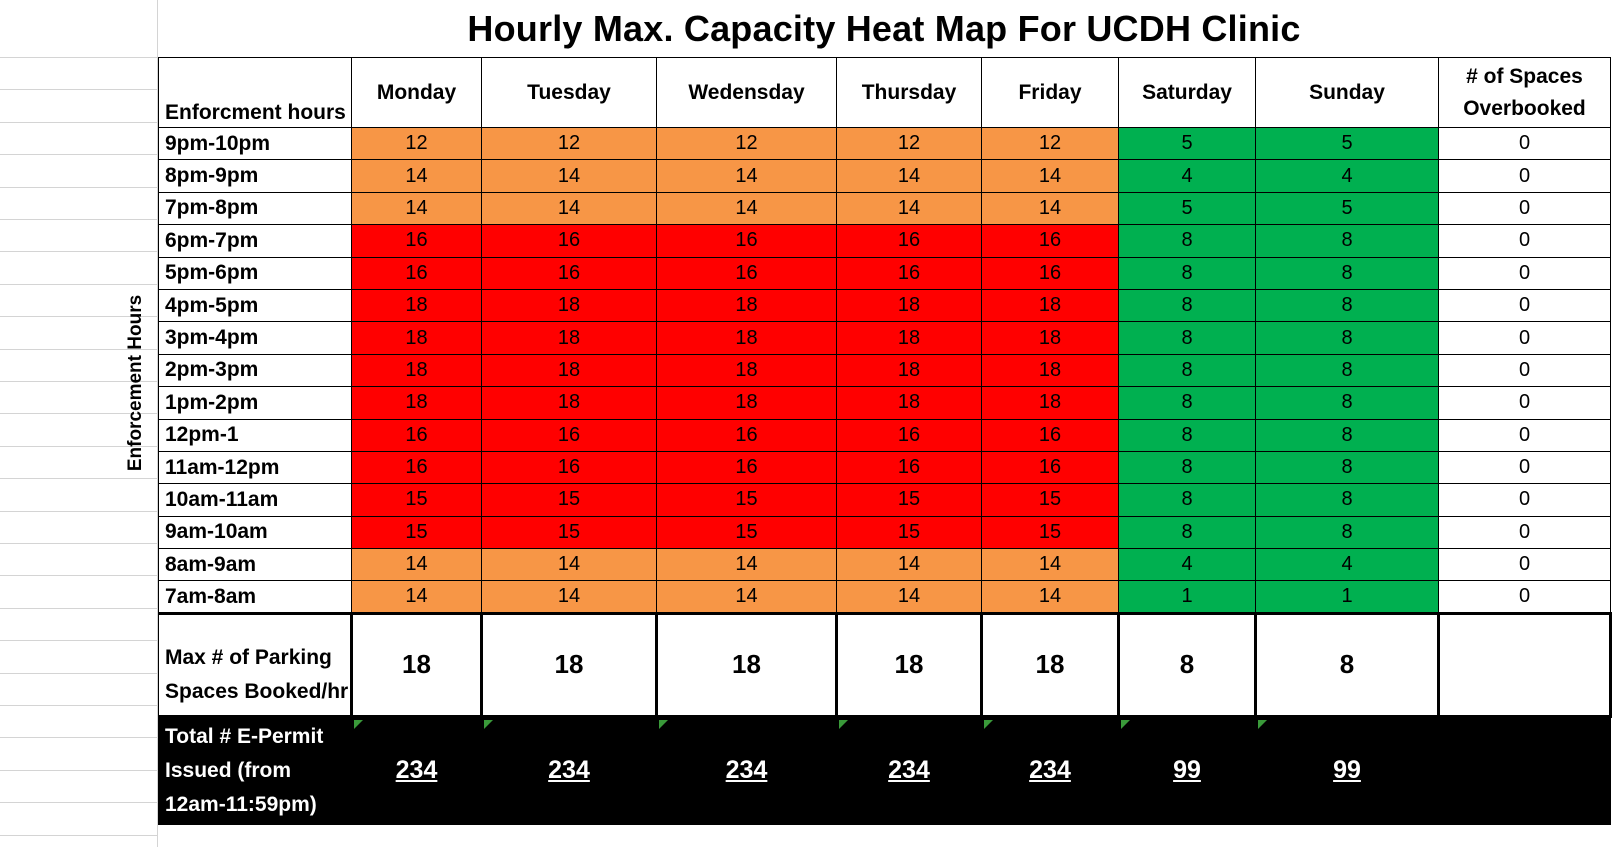 The image size is (1612, 847). Describe the element at coordinates (1347, 597) in the screenshot. I see `heatmap-cell: 1` at that location.